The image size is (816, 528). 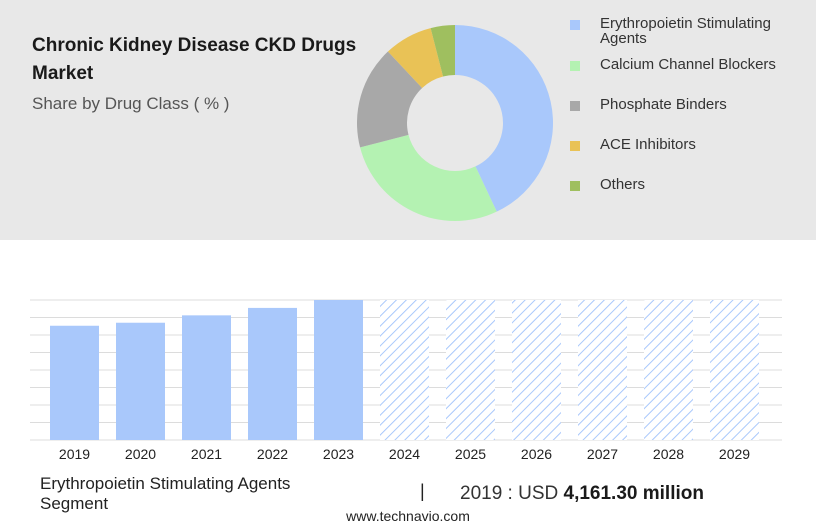 I want to click on legend-swatch-phosphate-binders, so click(x=575, y=106).